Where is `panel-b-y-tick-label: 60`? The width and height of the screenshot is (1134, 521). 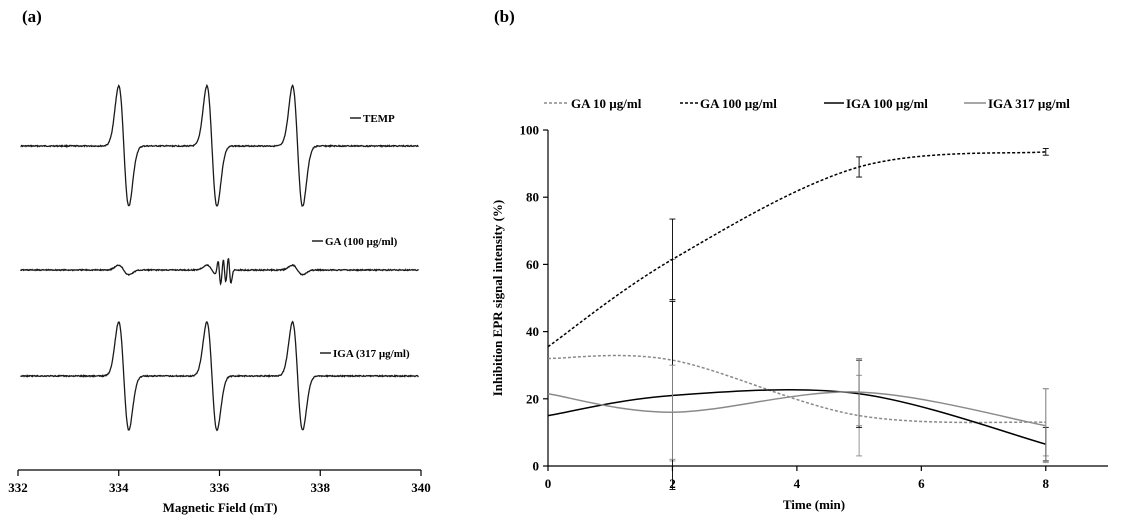
panel-b-y-tick-label: 60 is located at coordinates (532, 264).